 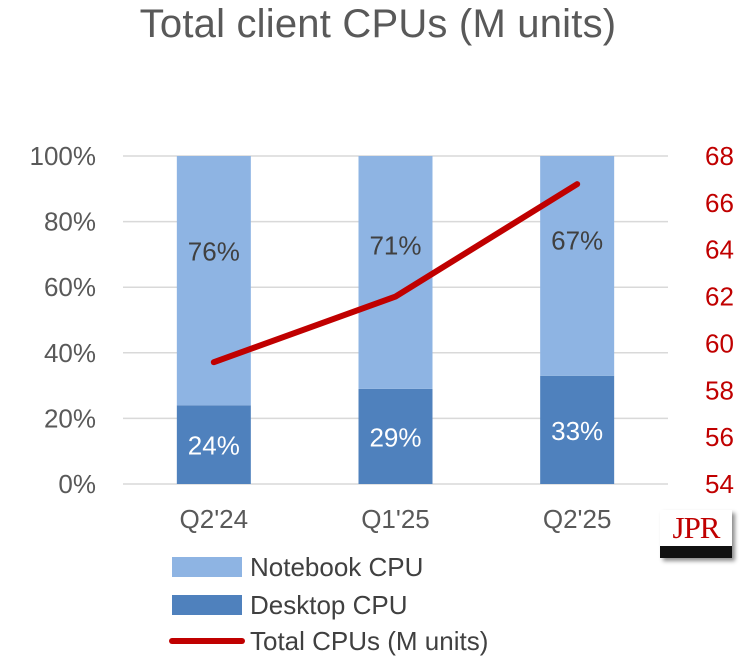 What do you see at coordinates (719, 343) in the screenshot?
I see `y-right-tick-label: 60` at bounding box center [719, 343].